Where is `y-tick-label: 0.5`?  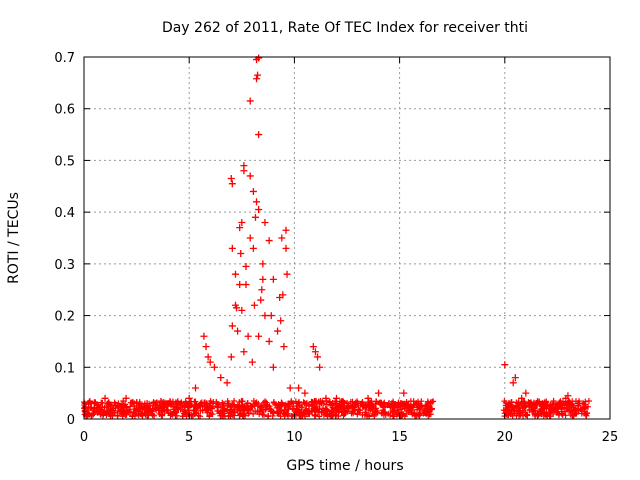 y-tick-label: 0.5 is located at coordinates (64, 161).